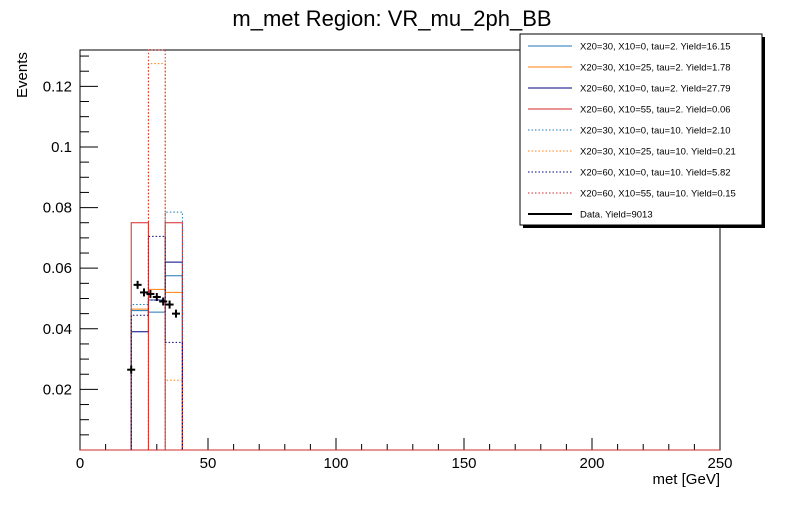 The height and width of the screenshot is (505, 800). Describe the element at coordinates (655, 68) in the screenshot. I see `legend-label: X20=30, X10=25, tau=2. Yield=1.78` at that location.